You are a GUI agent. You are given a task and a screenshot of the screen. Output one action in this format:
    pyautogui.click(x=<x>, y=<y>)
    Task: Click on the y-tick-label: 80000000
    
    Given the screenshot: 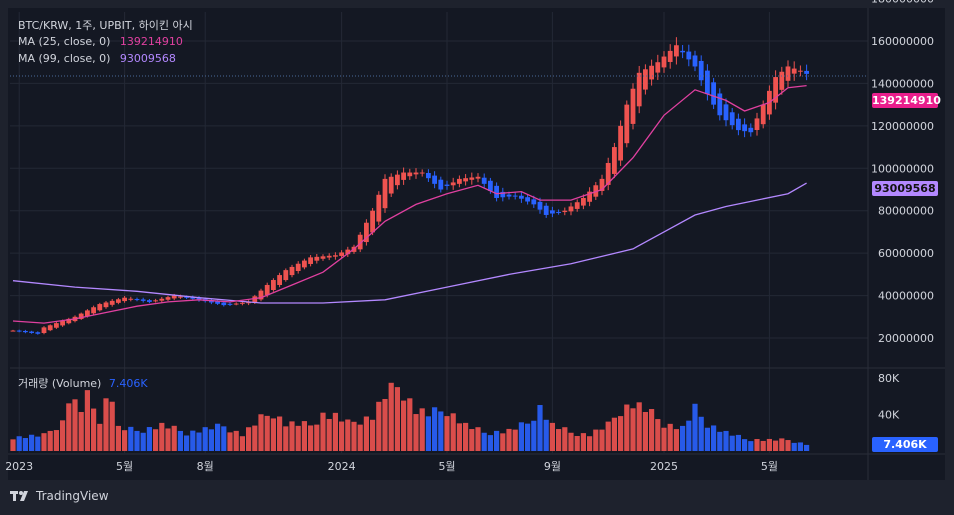 What is the action you would take?
    pyautogui.click(x=906, y=211)
    